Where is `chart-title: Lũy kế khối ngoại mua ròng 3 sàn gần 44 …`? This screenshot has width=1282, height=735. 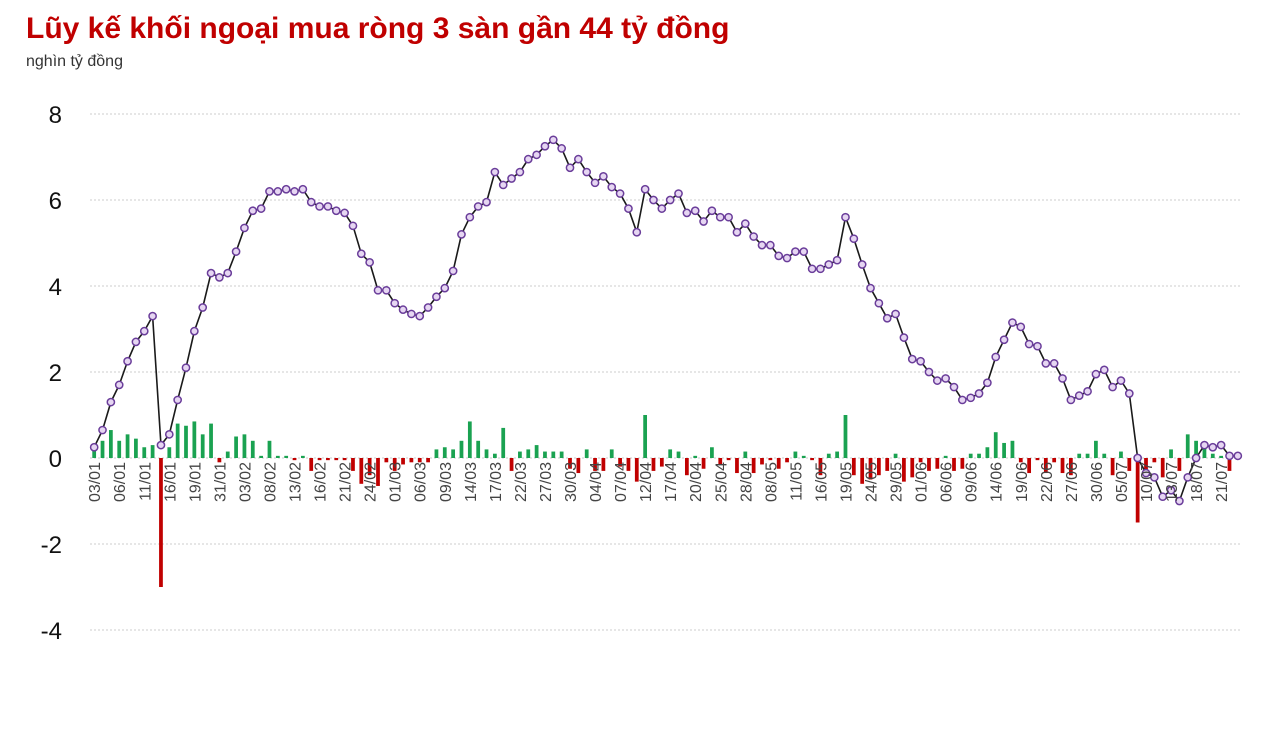
chart-title: Lũy kế khối ngoại mua ròng 3 sàn gần 44 … is located at coordinates (378, 28).